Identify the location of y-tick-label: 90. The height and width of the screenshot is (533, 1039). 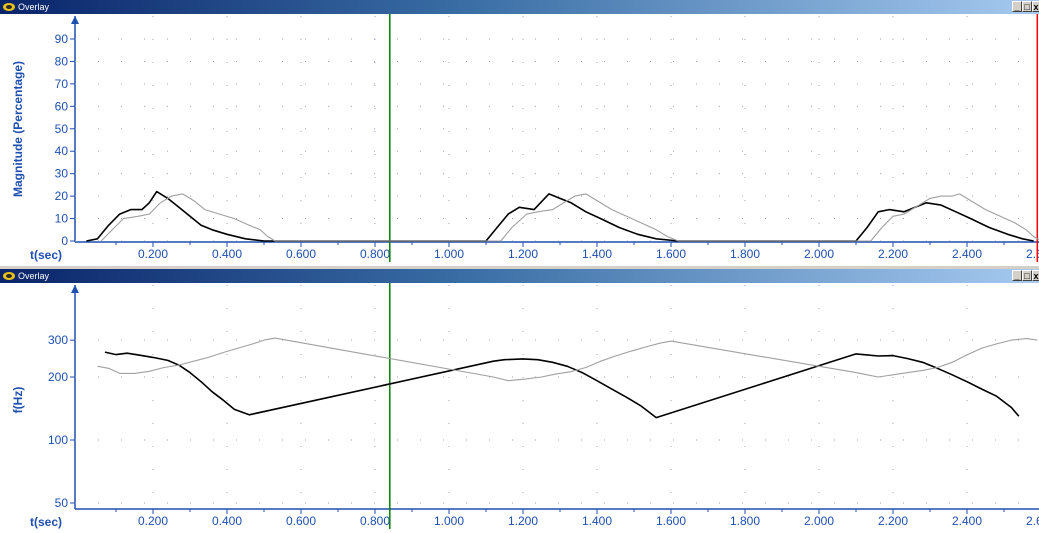
(62, 39).